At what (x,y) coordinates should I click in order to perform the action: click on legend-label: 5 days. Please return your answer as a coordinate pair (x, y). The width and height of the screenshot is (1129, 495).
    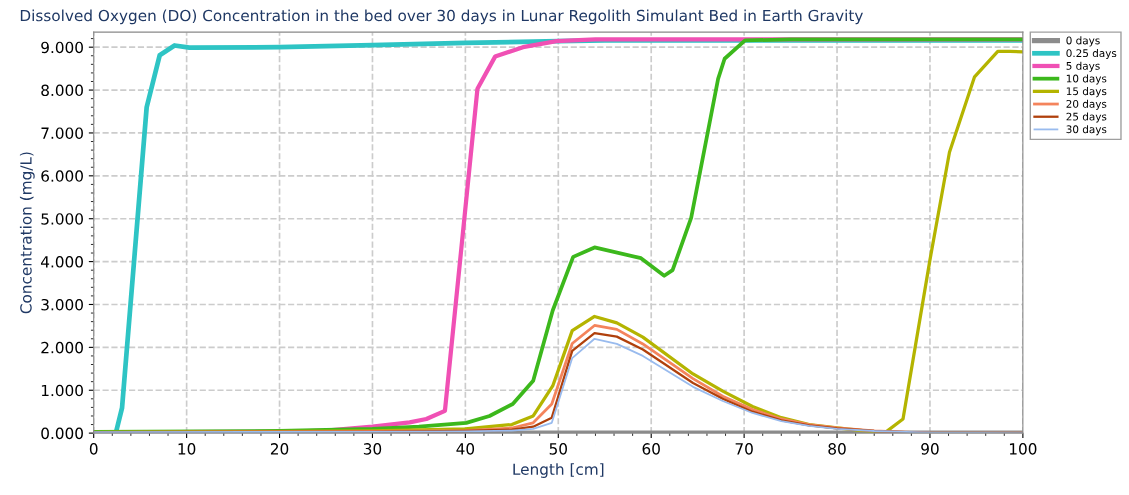
    Looking at the image, I should click on (1083, 66).